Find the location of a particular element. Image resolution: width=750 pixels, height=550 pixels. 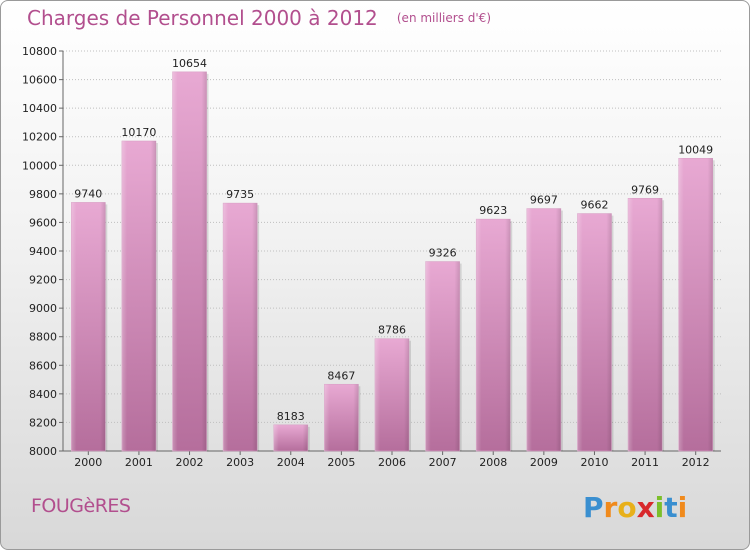

x-tick-label: 2004 is located at coordinates (291, 462).